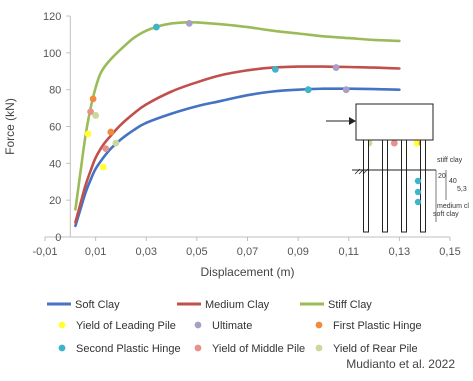  Describe the element at coordinates (58, 238) in the screenshot. I see `y-tick-label: 0` at that location.